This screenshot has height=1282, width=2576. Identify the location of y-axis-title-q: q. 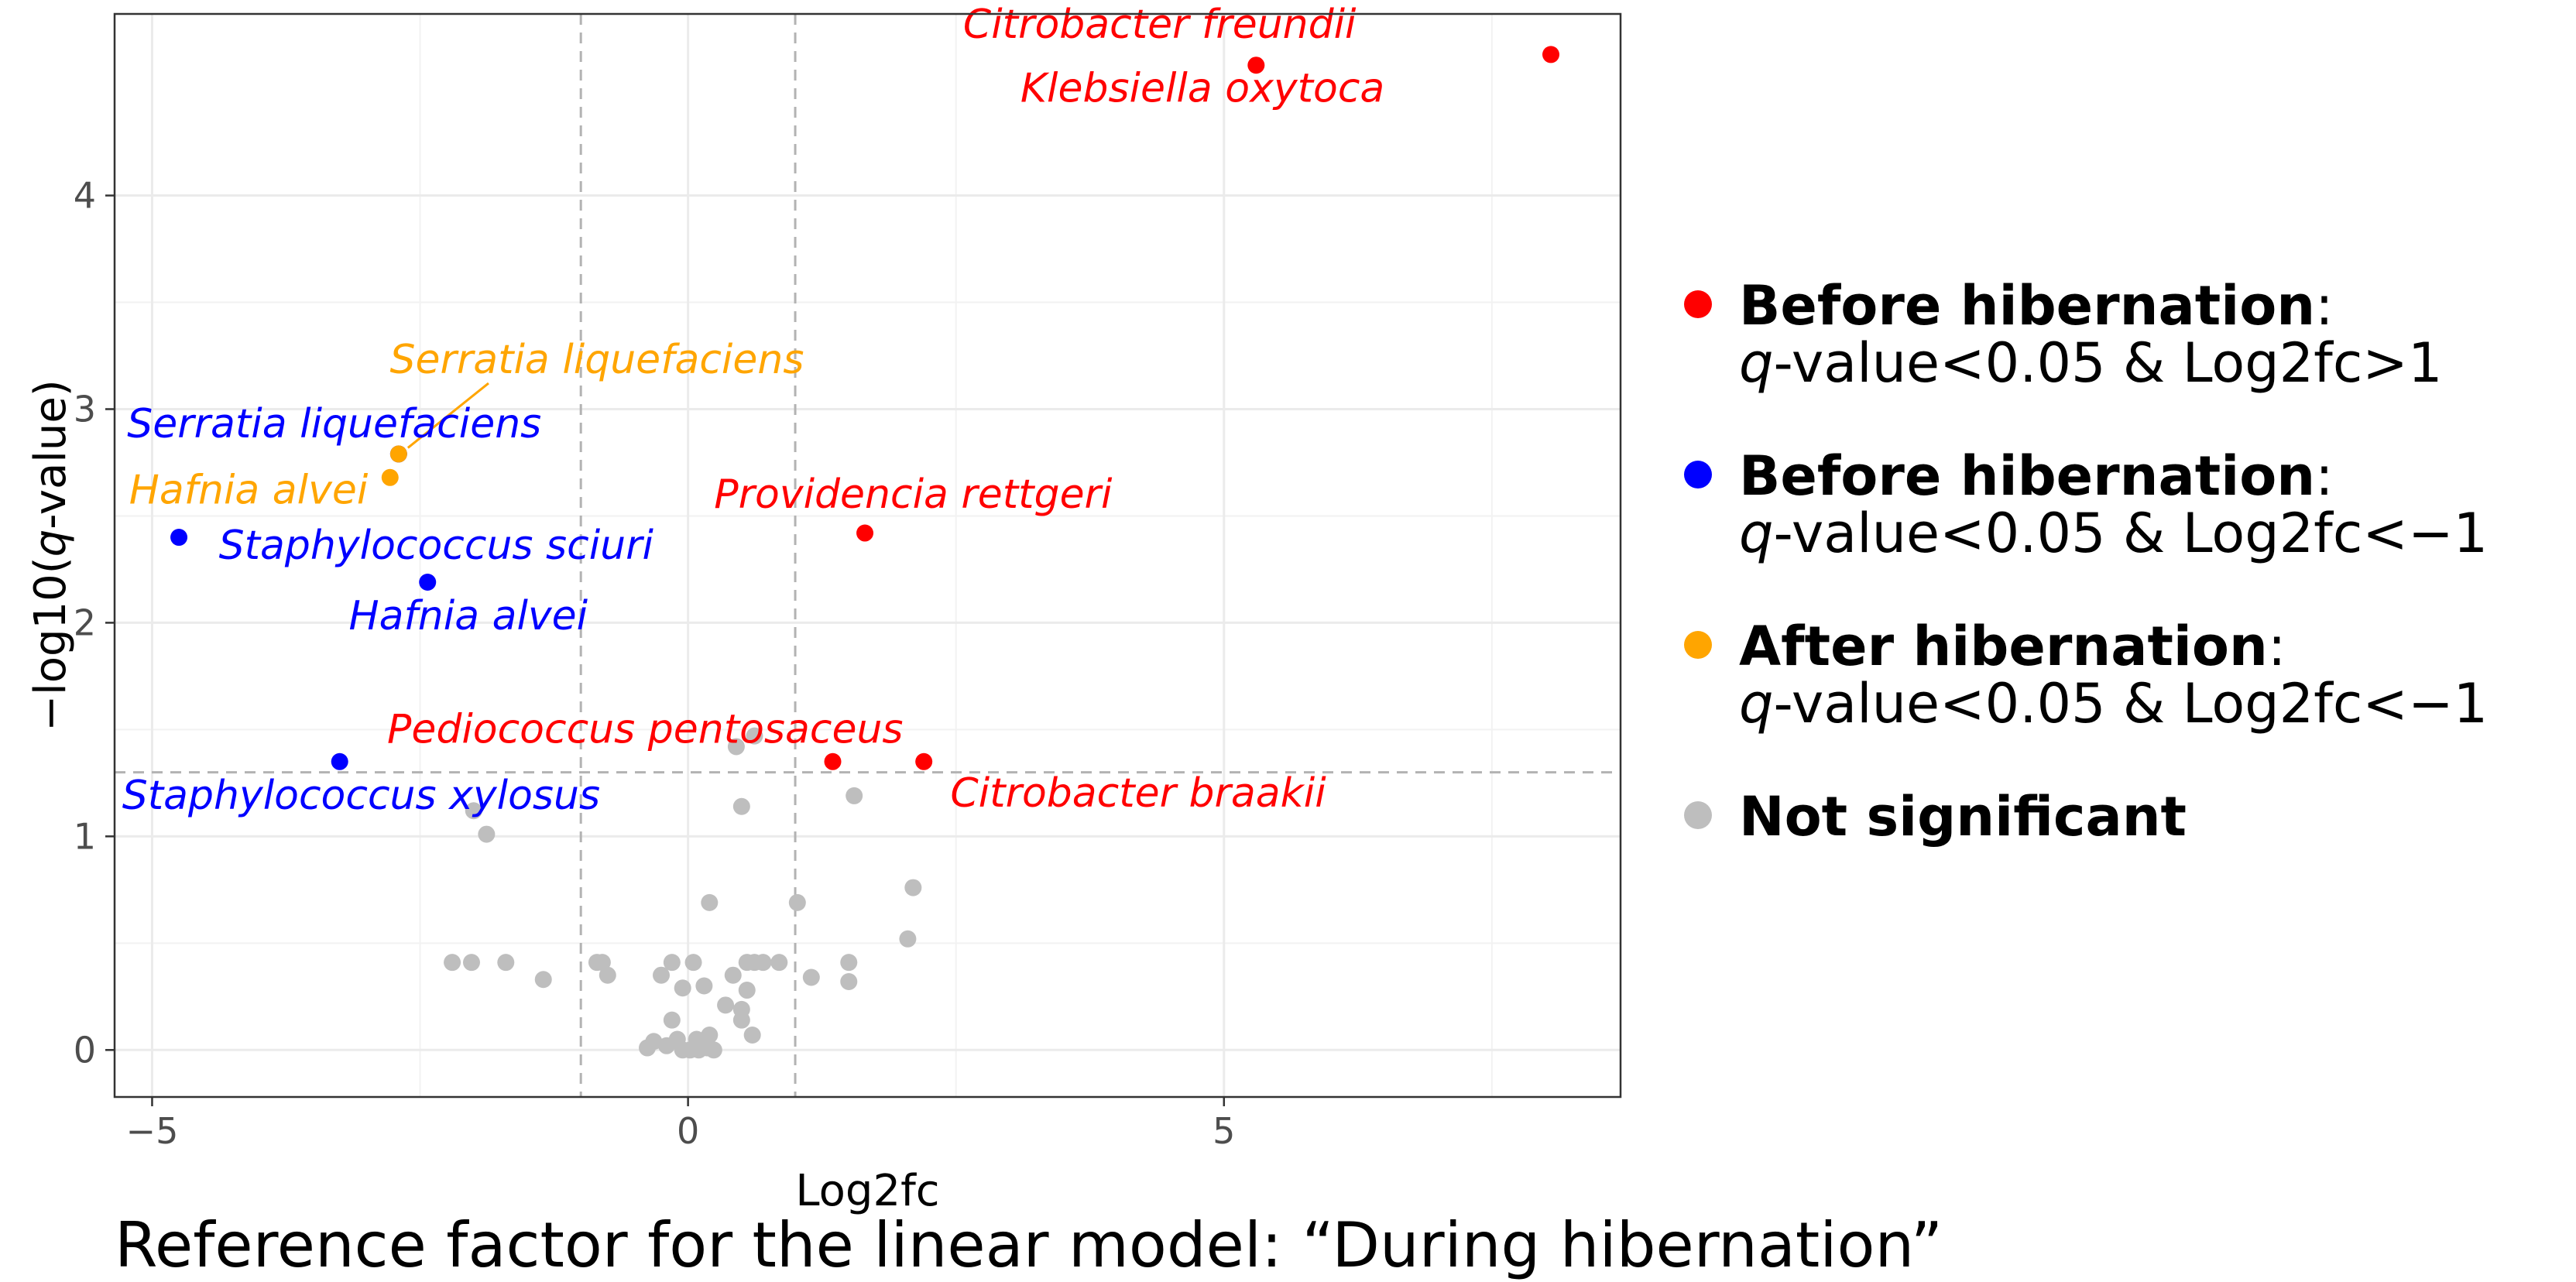
(51, 543).